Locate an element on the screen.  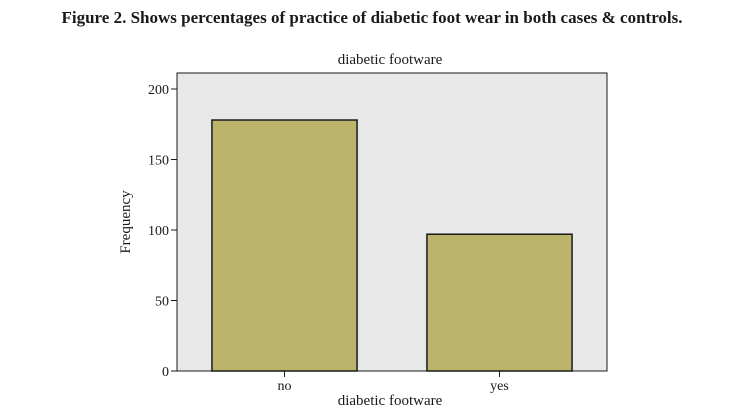
bar-no is located at coordinates (284, 245).